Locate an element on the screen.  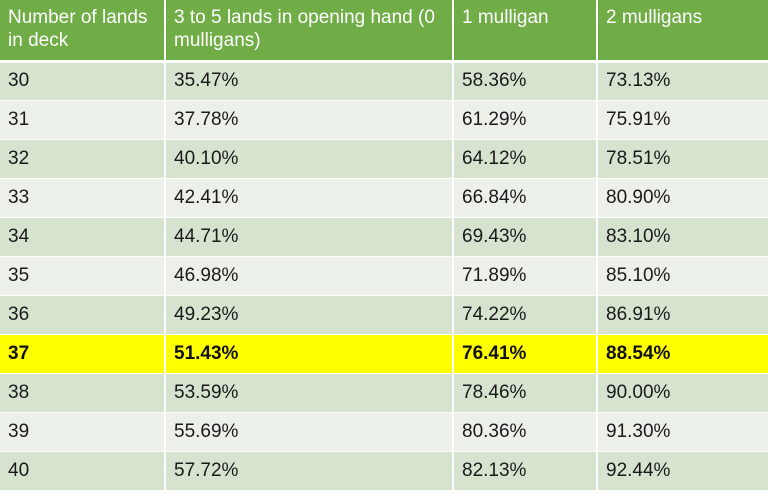
cell-zero-mulligans: 35.47% is located at coordinates (309, 81).